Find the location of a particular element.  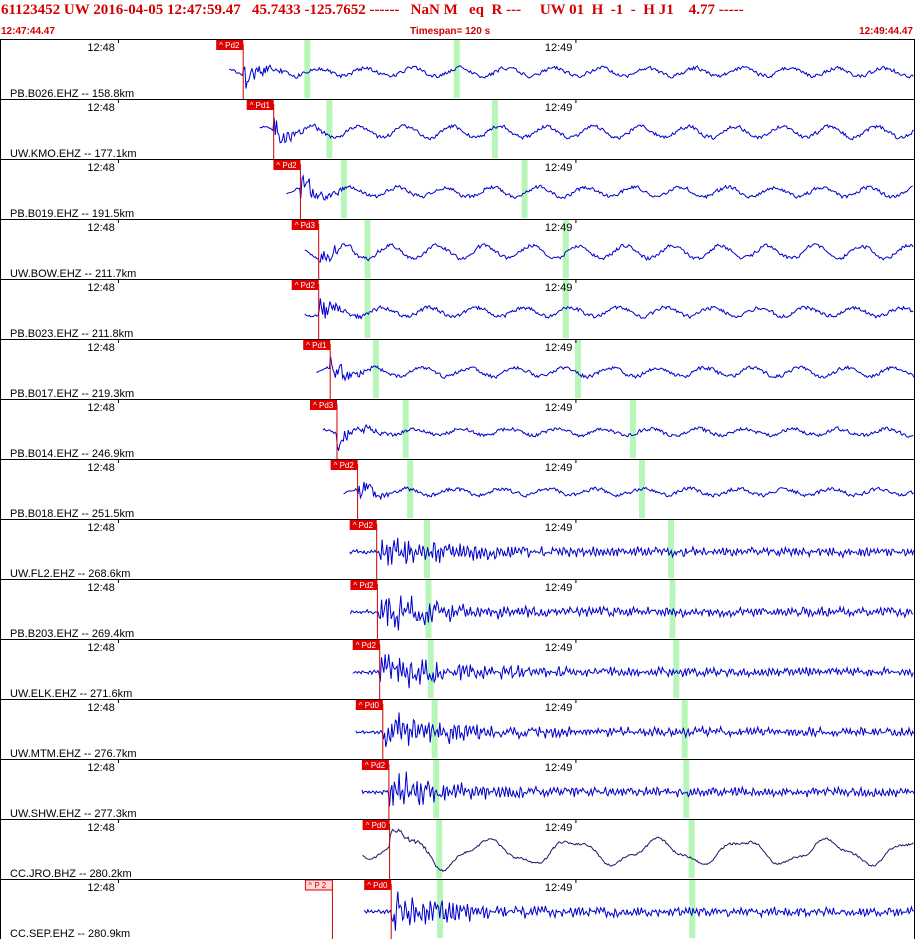

channel-label: UW.MTM.EHZ -- 276.7km is located at coordinates (73, 754).